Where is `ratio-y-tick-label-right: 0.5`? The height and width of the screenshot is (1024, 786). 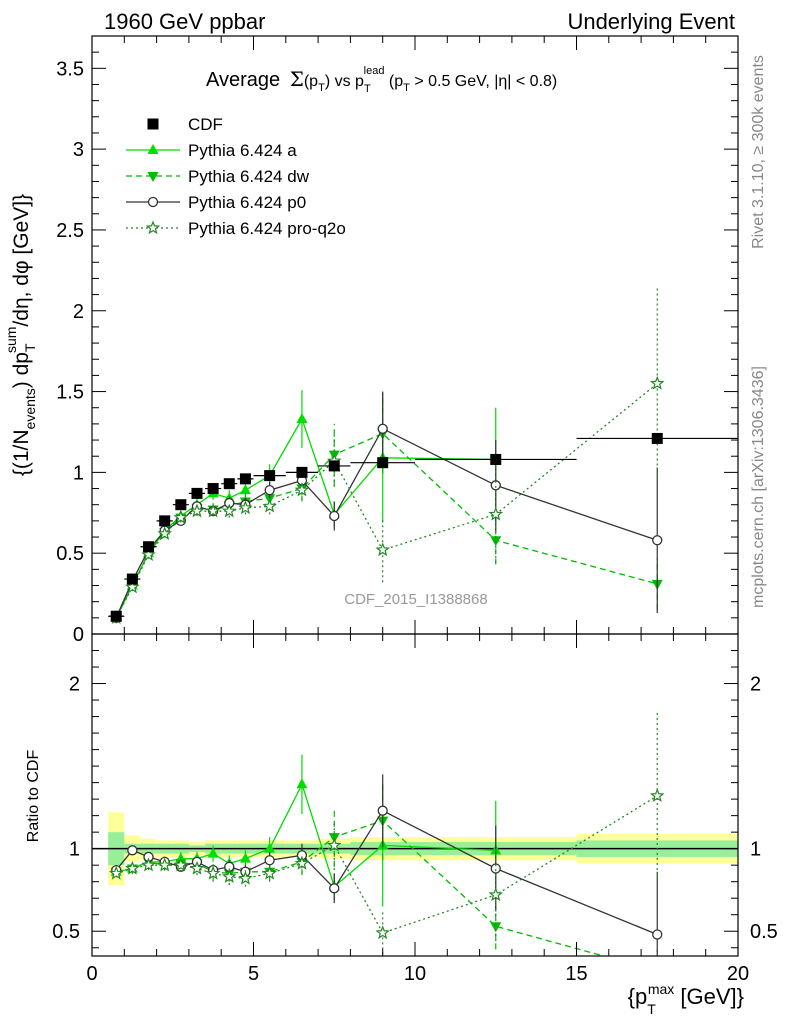 ratio-y-tick-label-right: 0.5 is located at coordinates (764, 932).